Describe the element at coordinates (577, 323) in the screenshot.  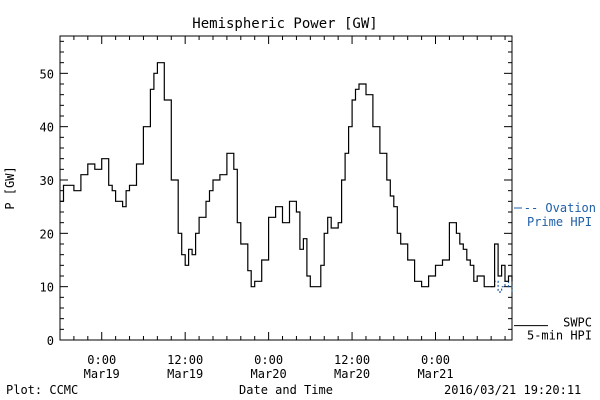
I see `legend-swpc-label: SWPC` at that location.